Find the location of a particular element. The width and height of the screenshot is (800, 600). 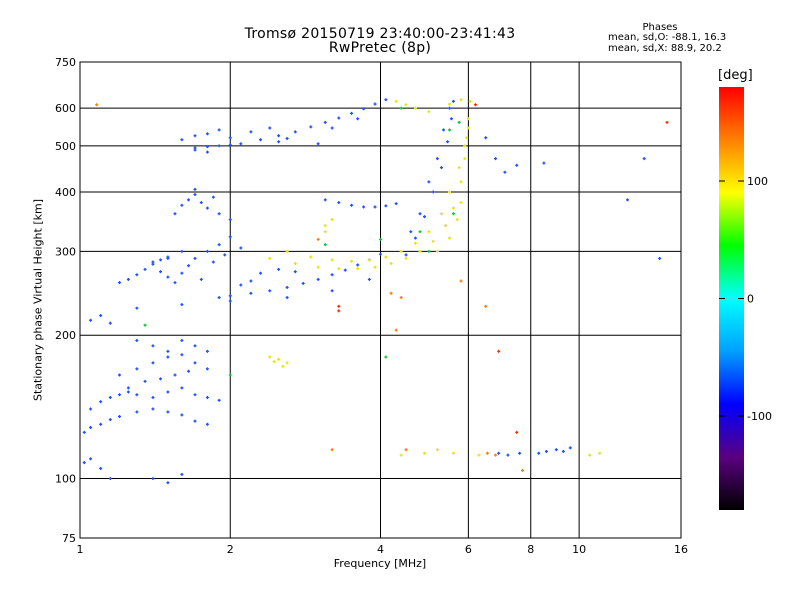

phases-heading: Phases is located at coordinates (660, 27).